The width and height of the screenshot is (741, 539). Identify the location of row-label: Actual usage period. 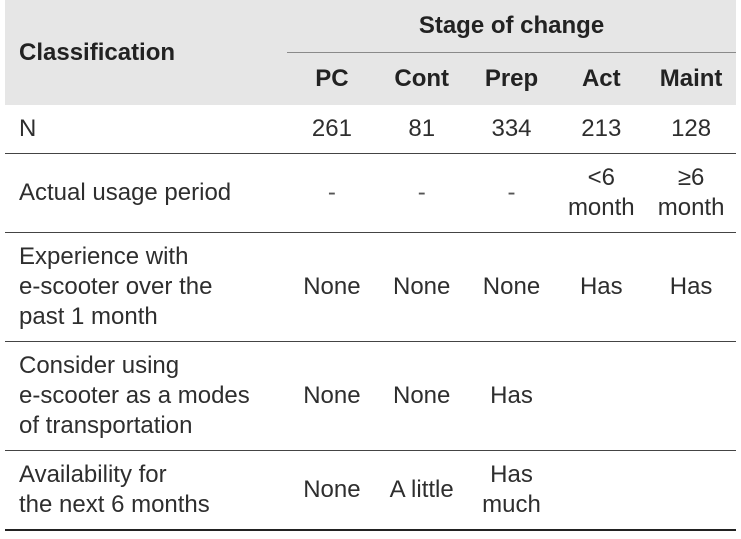
(146, 193).